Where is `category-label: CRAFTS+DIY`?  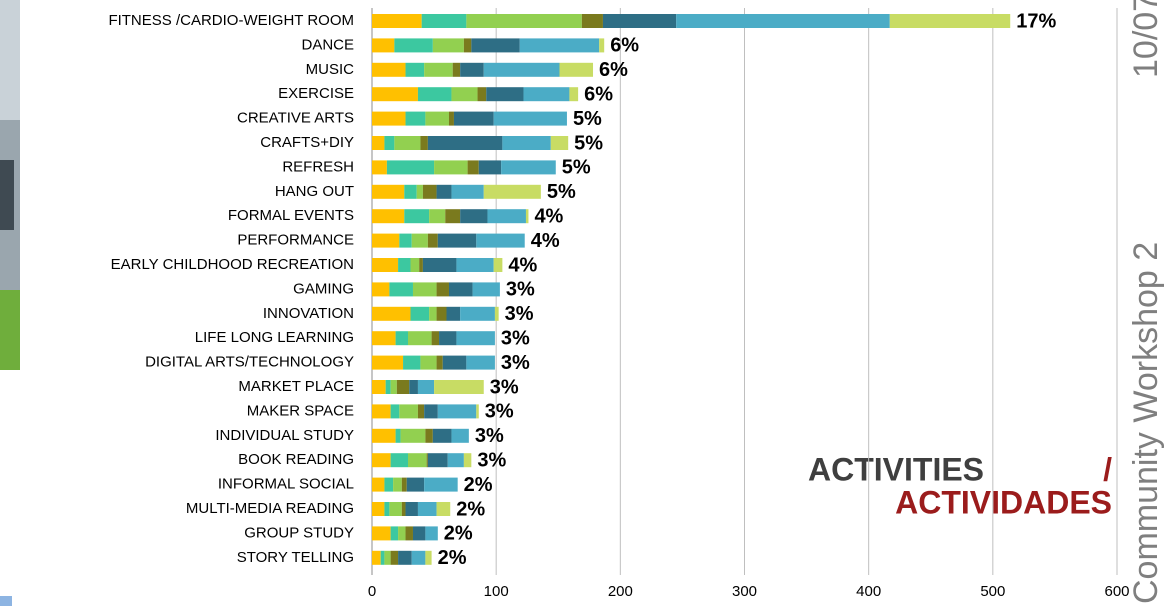 category-label: CRAFTS+DIY is located at coordinates (307, 142).